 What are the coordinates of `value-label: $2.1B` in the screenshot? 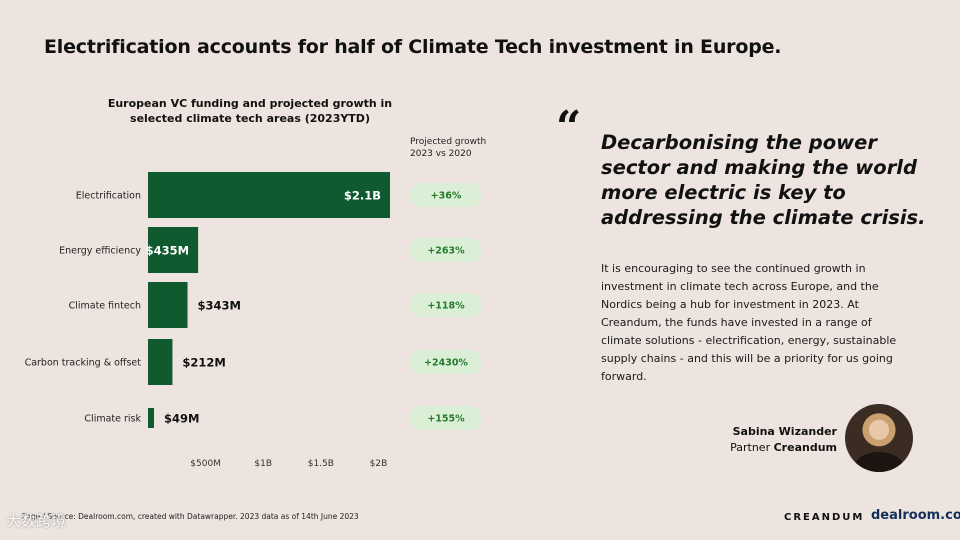 It's located at (362, 196).